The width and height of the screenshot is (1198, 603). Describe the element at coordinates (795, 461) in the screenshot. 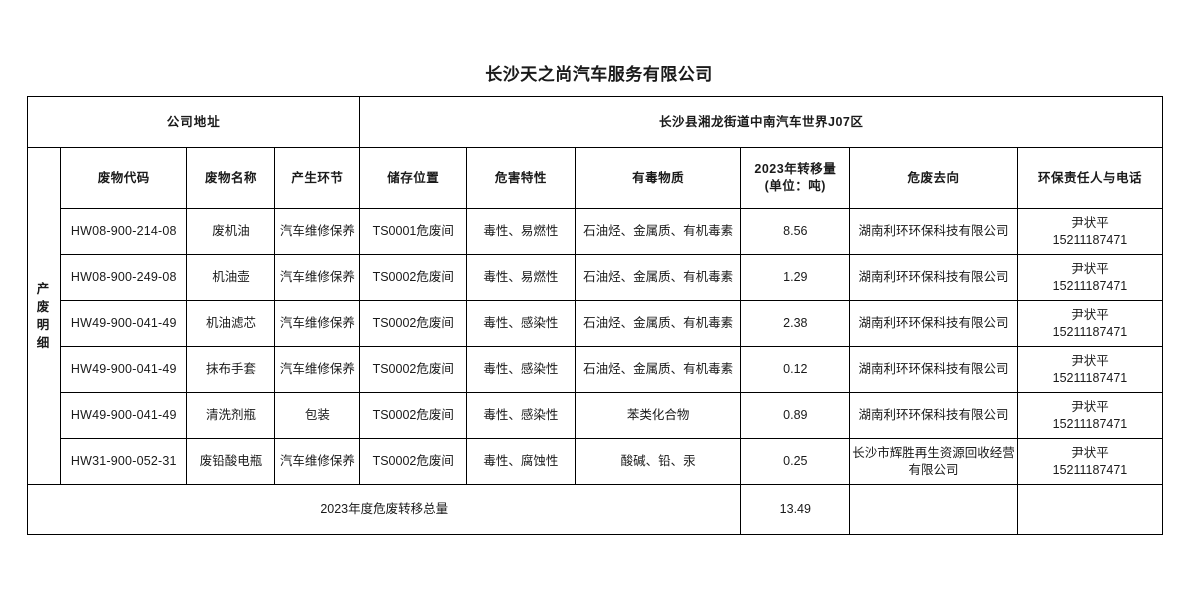

I see `cell-transfer-amount: 0.25` at that location.